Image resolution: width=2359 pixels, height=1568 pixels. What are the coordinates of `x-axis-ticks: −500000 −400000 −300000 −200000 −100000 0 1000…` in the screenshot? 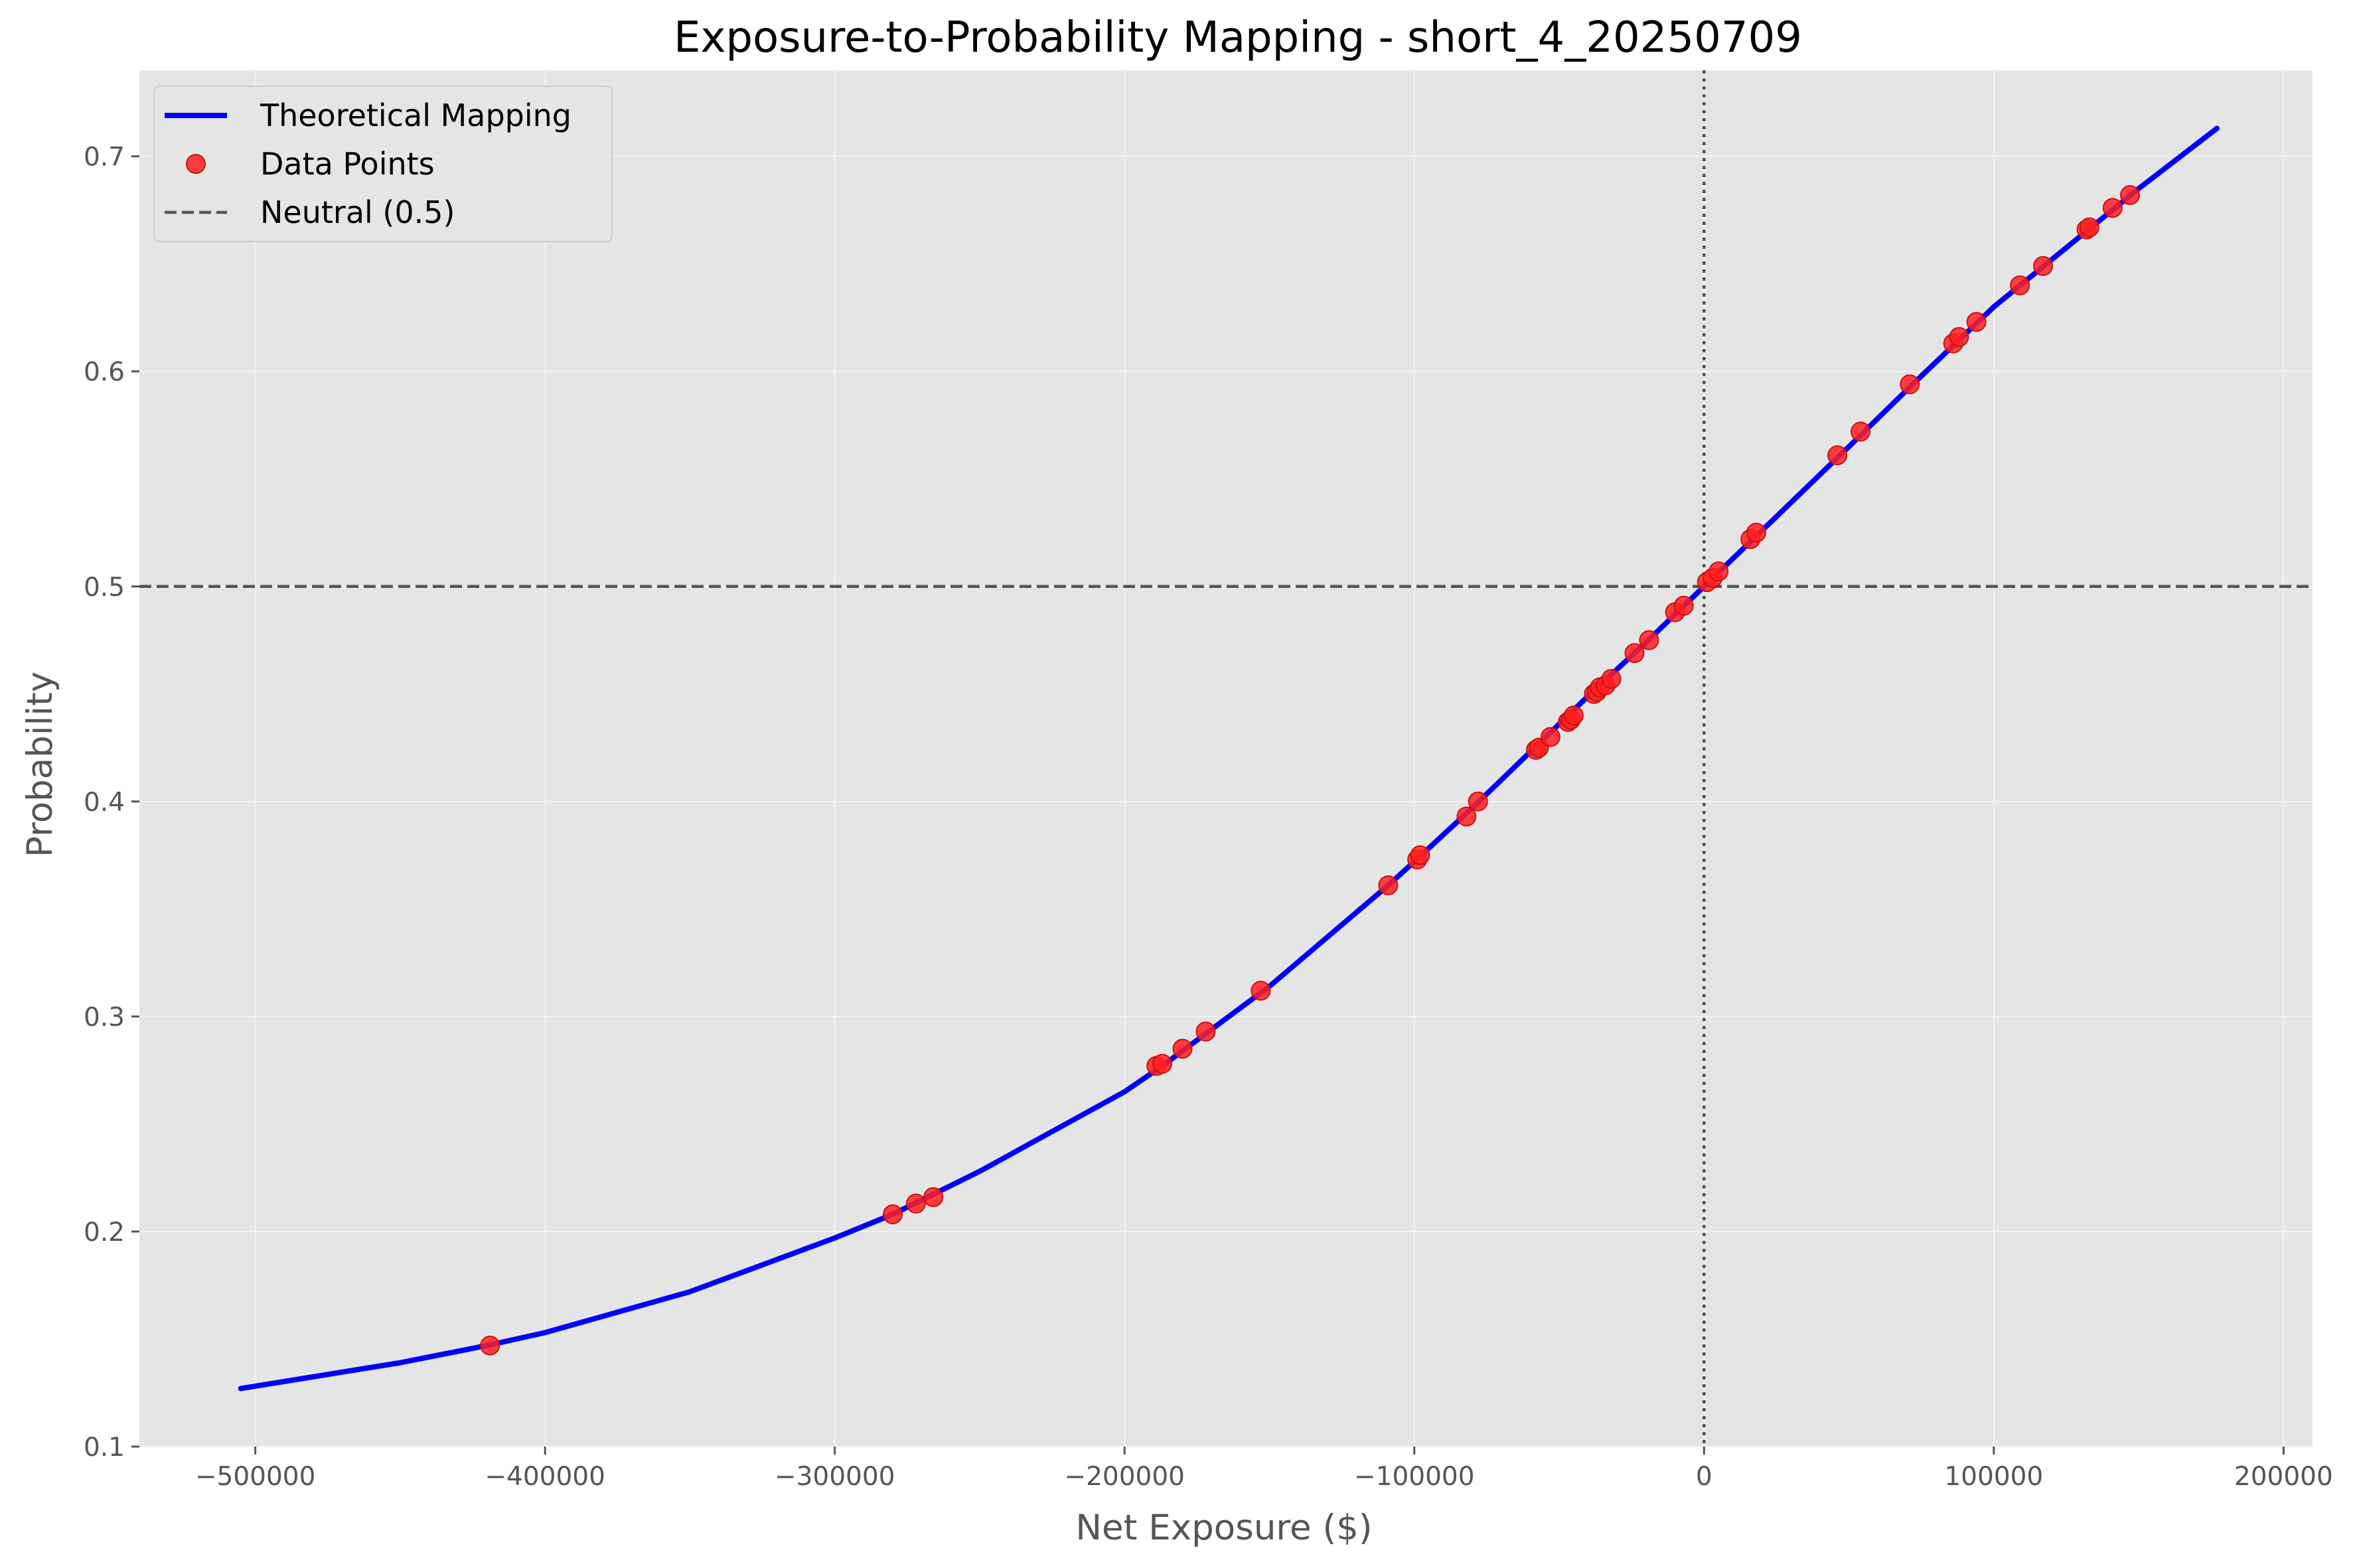 It's located at (1264, 1469).